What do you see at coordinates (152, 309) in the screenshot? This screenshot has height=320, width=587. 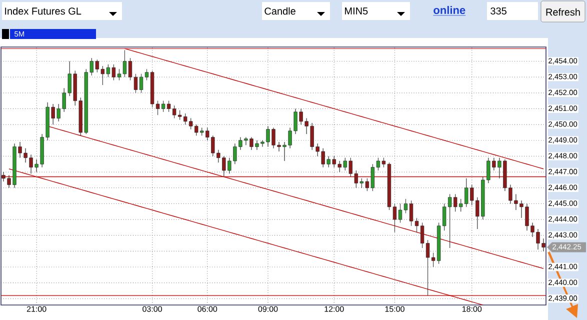 I see `x-tick-label: 03:00` at bounding box center [152, 309].